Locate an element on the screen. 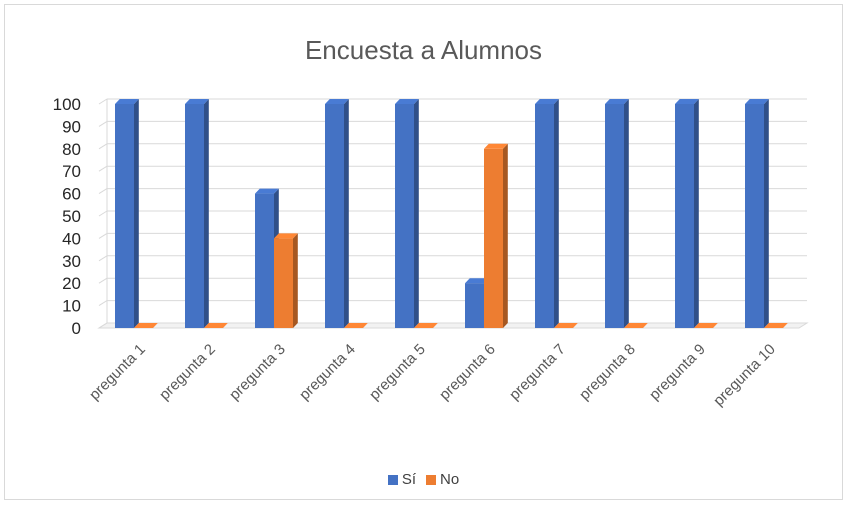 This screenshot has width=849, height=506. x-tick-label: pregunta 5 is located at coordinates (397, 372).